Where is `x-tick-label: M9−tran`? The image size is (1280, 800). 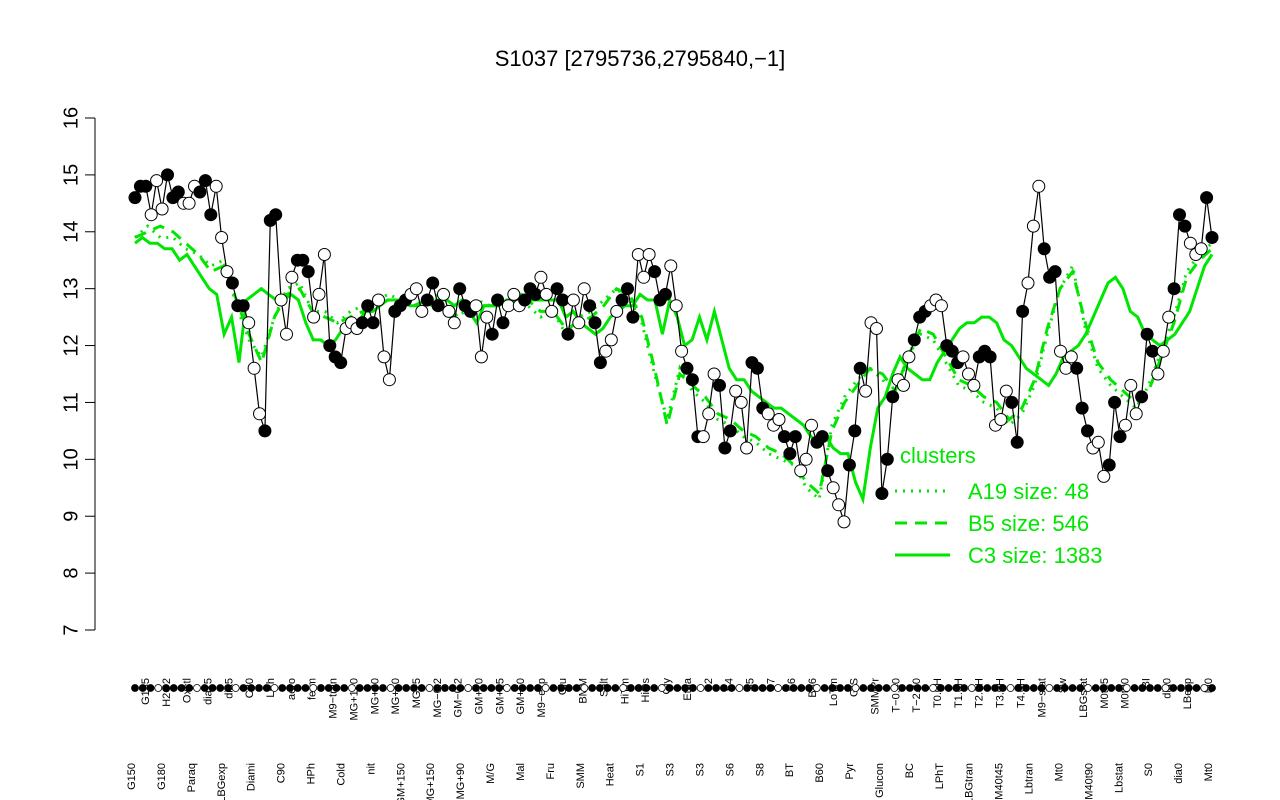
x-tick-label: M9−tran is located at coordinates (334, 698).